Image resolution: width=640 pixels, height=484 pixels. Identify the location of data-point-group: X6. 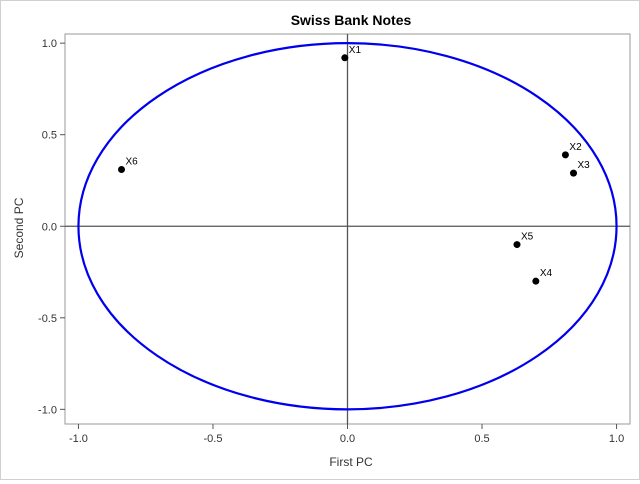
(128, 164).